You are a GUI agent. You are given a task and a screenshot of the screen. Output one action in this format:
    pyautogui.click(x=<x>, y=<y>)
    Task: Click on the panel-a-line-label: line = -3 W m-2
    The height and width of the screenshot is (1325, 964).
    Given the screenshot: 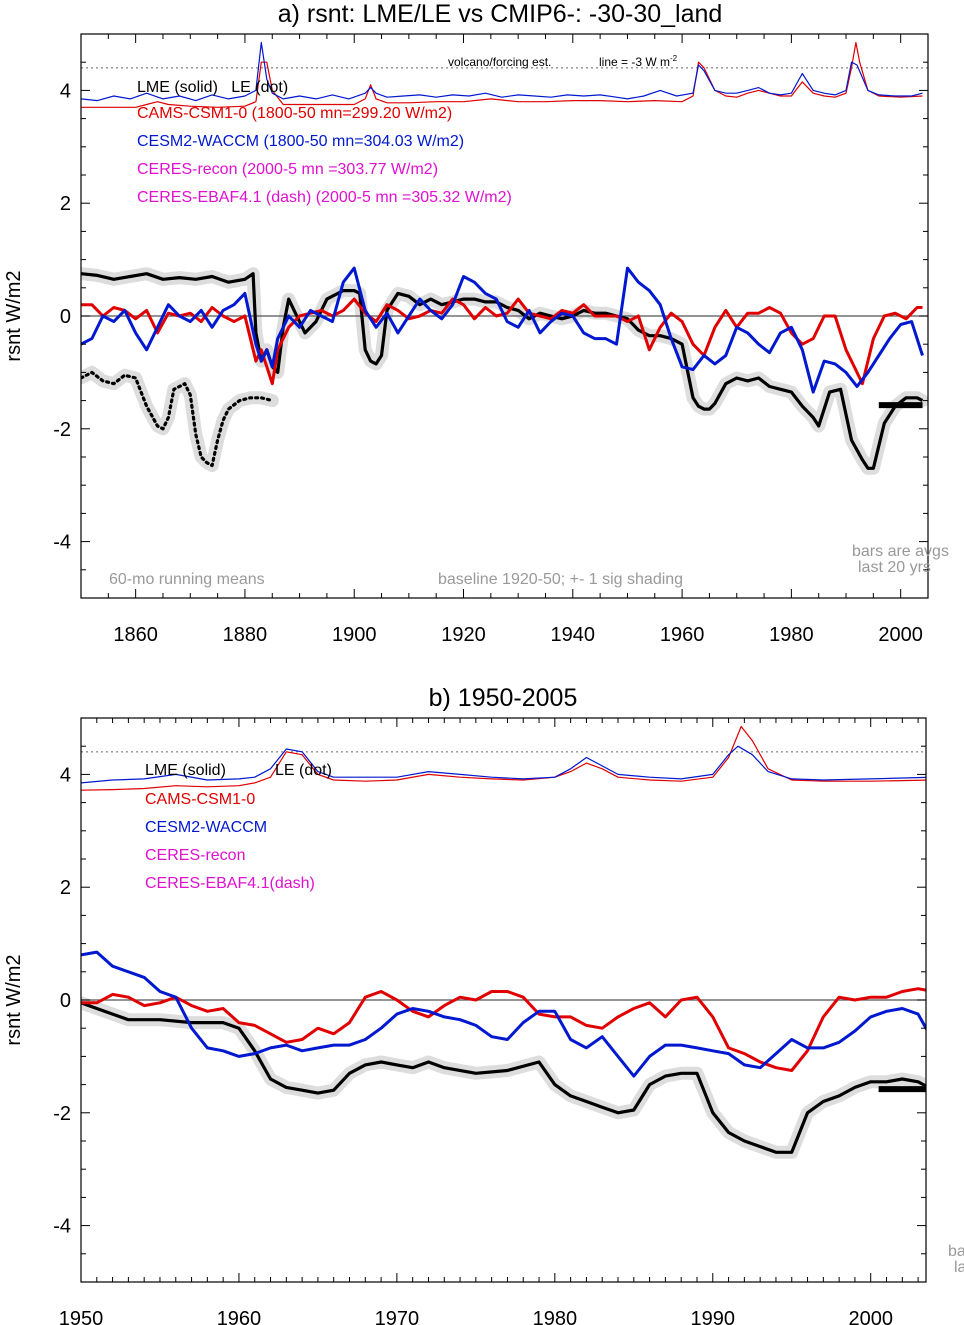 What is the action you would take?
    pyautogui.click(x=638, y=61)
    